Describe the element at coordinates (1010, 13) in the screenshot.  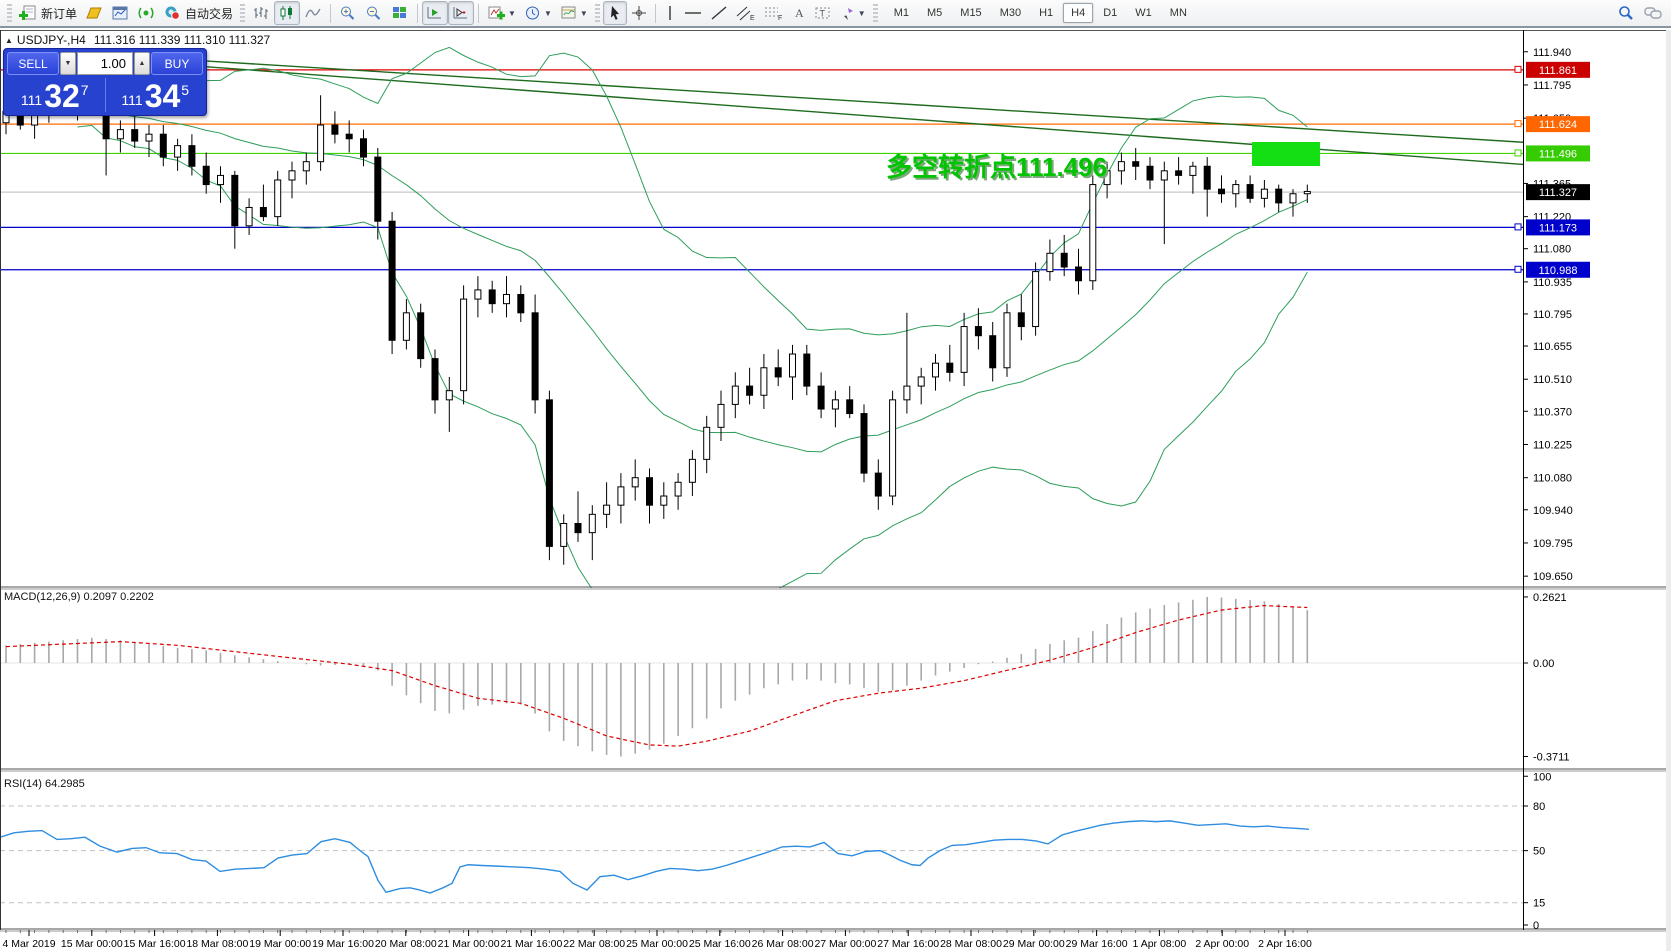
I see `timeframe-M30: M30` at that location.